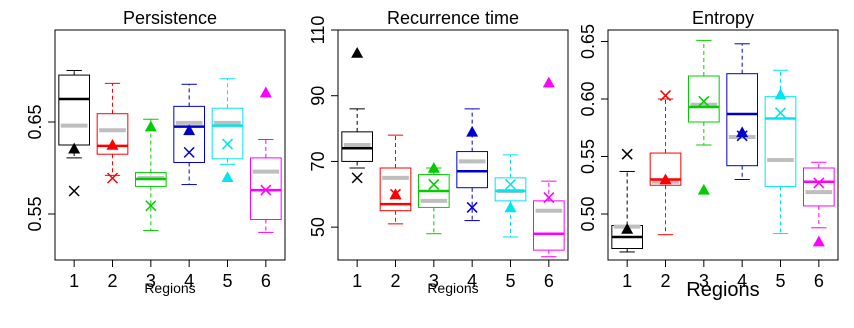  I want to click on y-tick-label: 50, so click(318, 227).